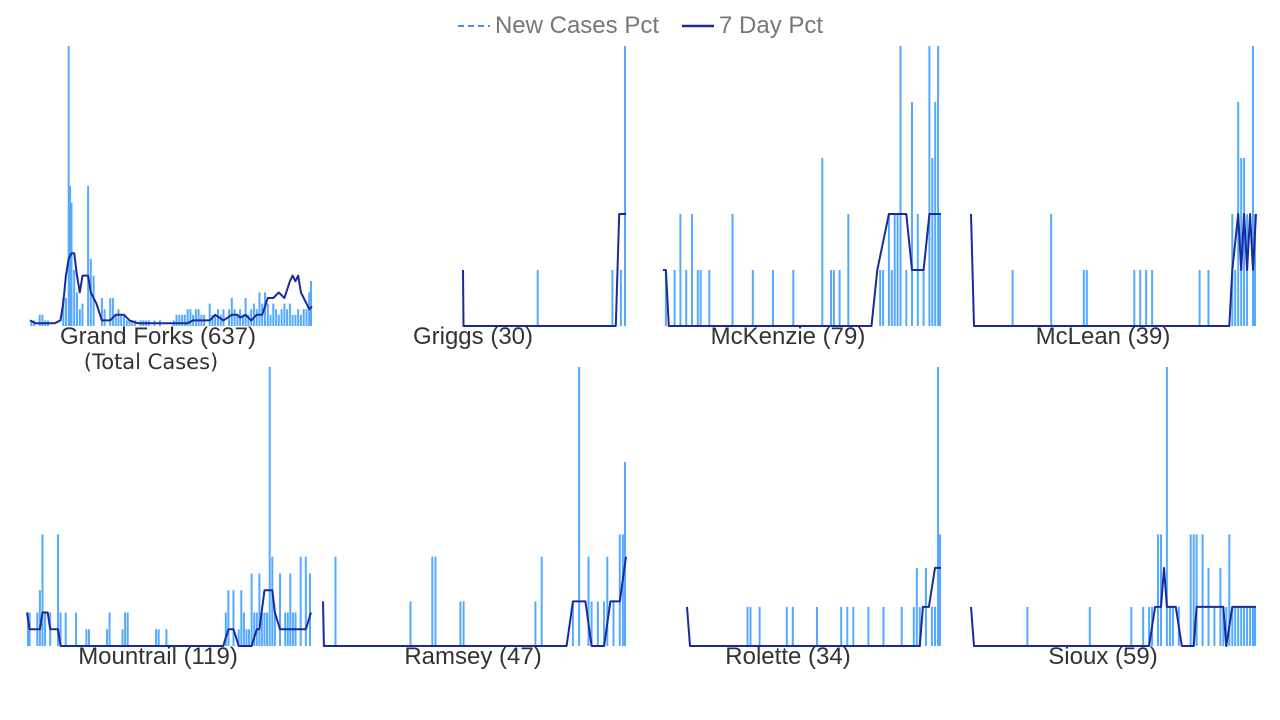 The width and height of the screenshot is (1280, 720). Describe the element at coordinates (558, 26) in the screenshot. I see `legend-item-new-cases: New Cases Pct` at that location.